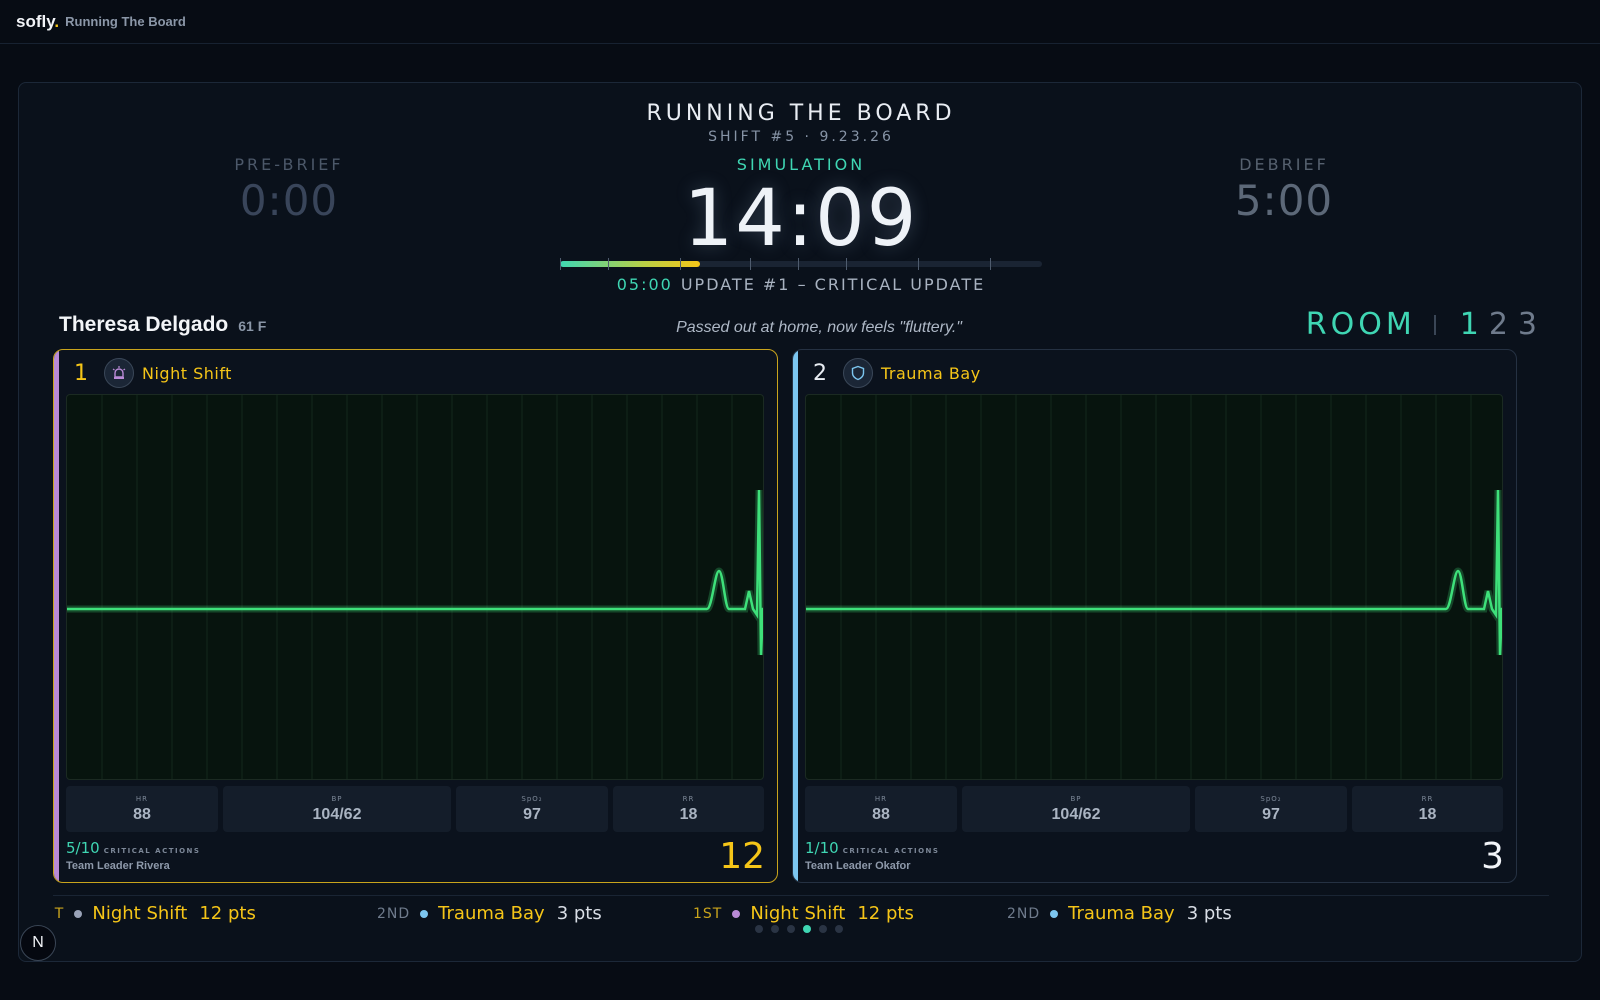 The width and height of the screenshot is (1600, 1000). I want to click on critical-actions: 1/10 CRITICAL ACTIONS Team Leader Okafor, so click(872, 855).